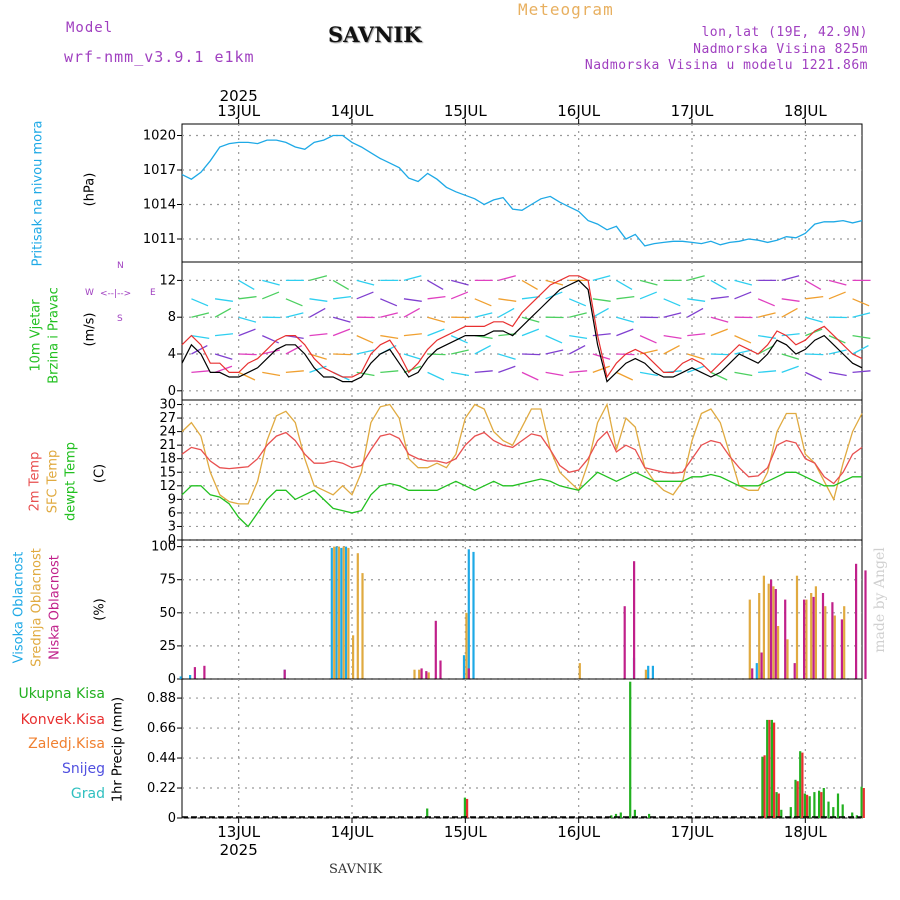  What do you see at coordinates (163, 547) in the screenshot?
I see `y-tick-label: 100` at bounding box center [163, 547].